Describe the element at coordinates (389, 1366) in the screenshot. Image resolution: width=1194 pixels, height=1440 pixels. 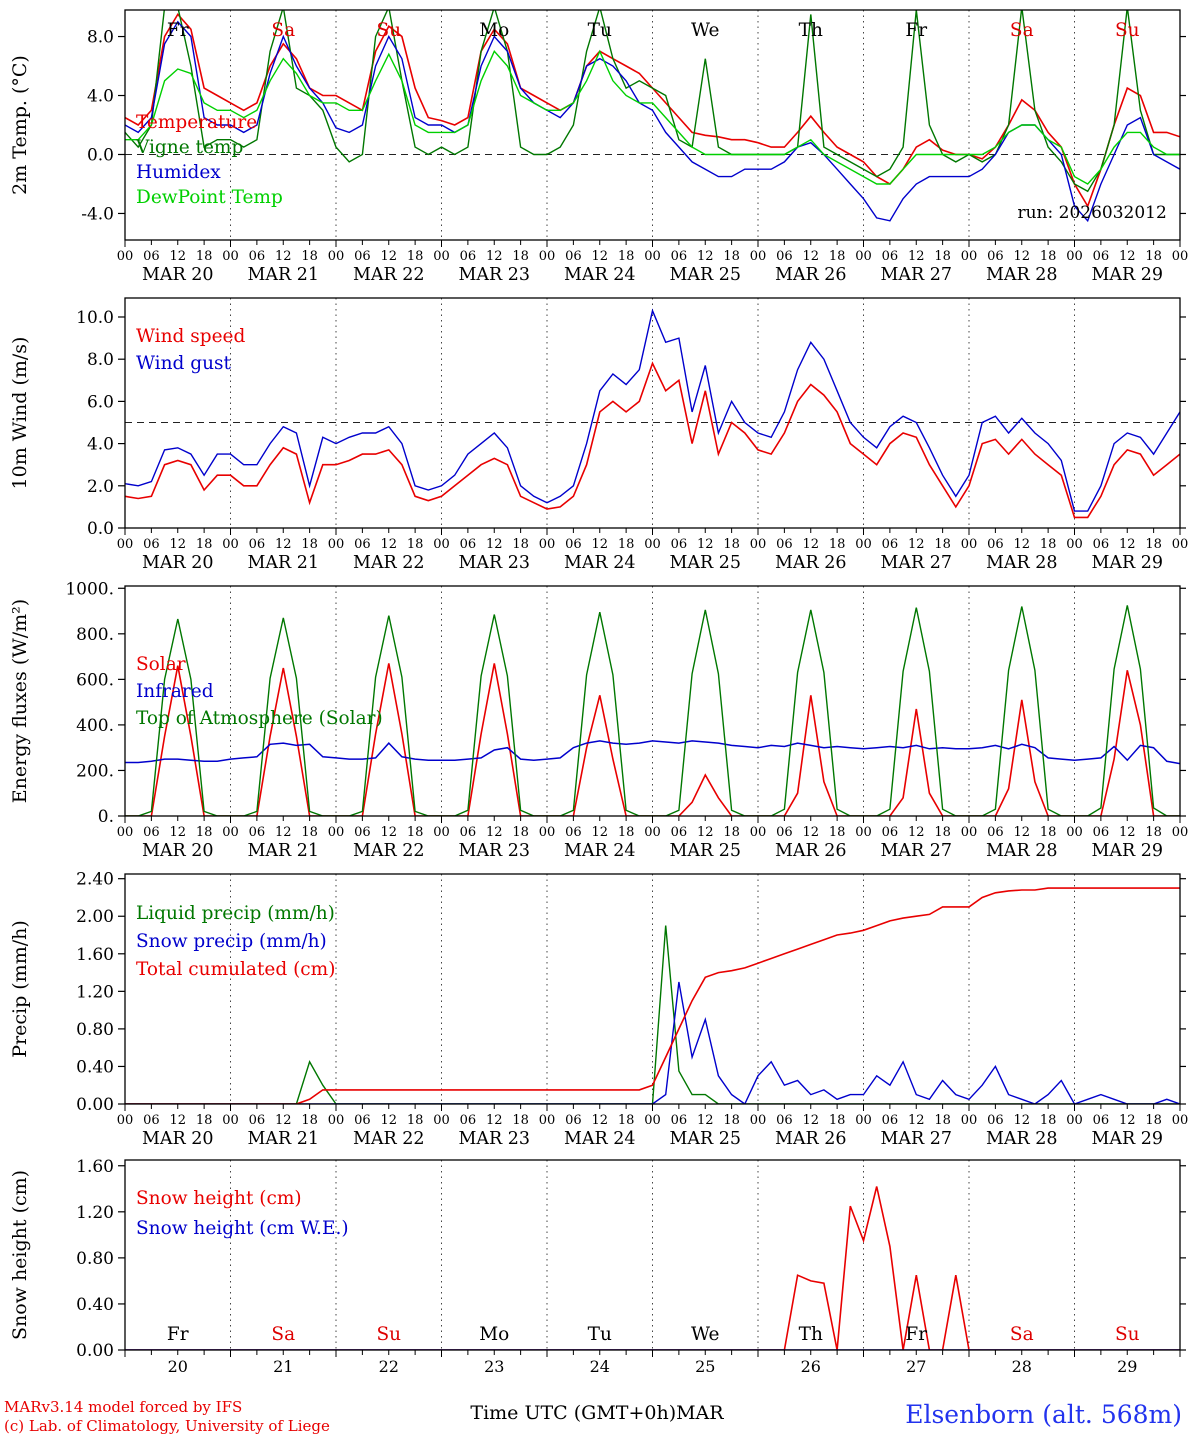
I see `day-number-label: 22` at that location.